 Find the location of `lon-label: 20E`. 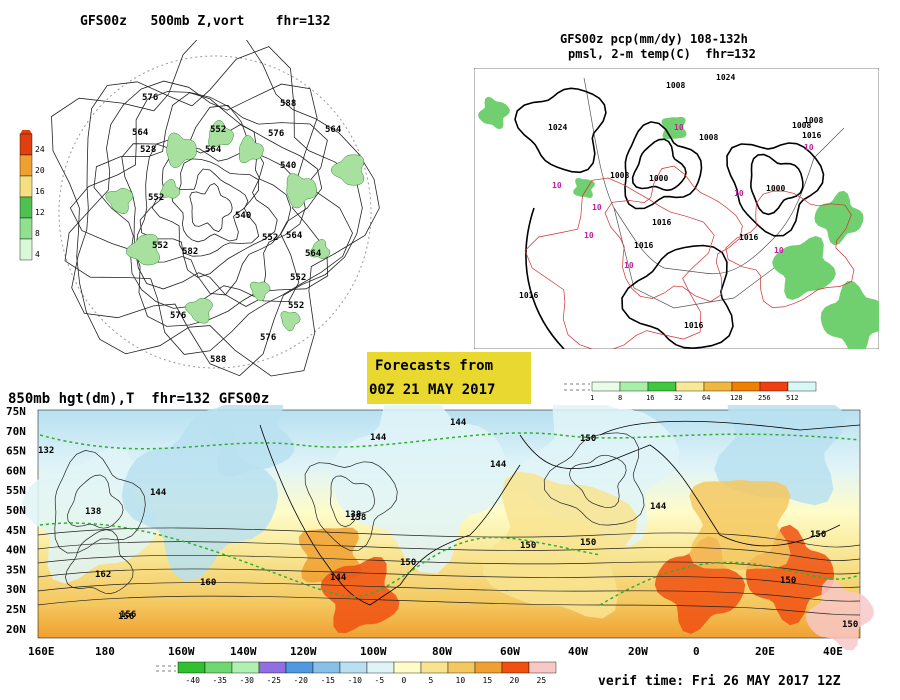

lon-label: 20E is located at coordinates (765, 651).